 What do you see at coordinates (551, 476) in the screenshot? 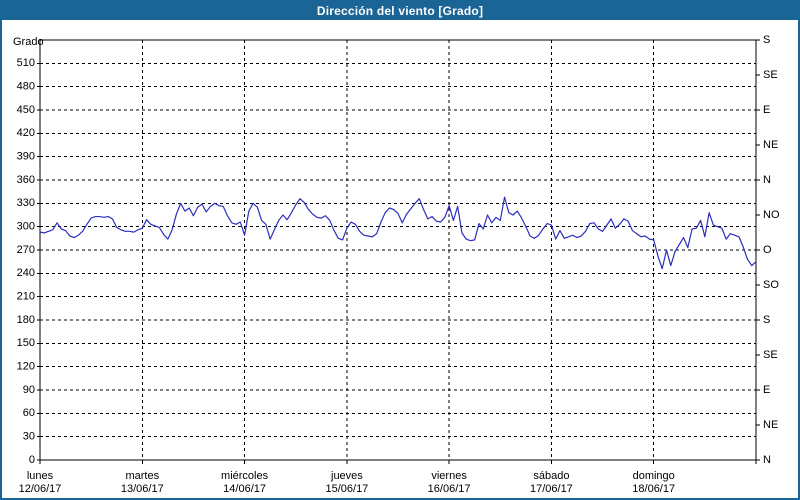
I see `day-label: sábado` at bounding box center [551, 476].